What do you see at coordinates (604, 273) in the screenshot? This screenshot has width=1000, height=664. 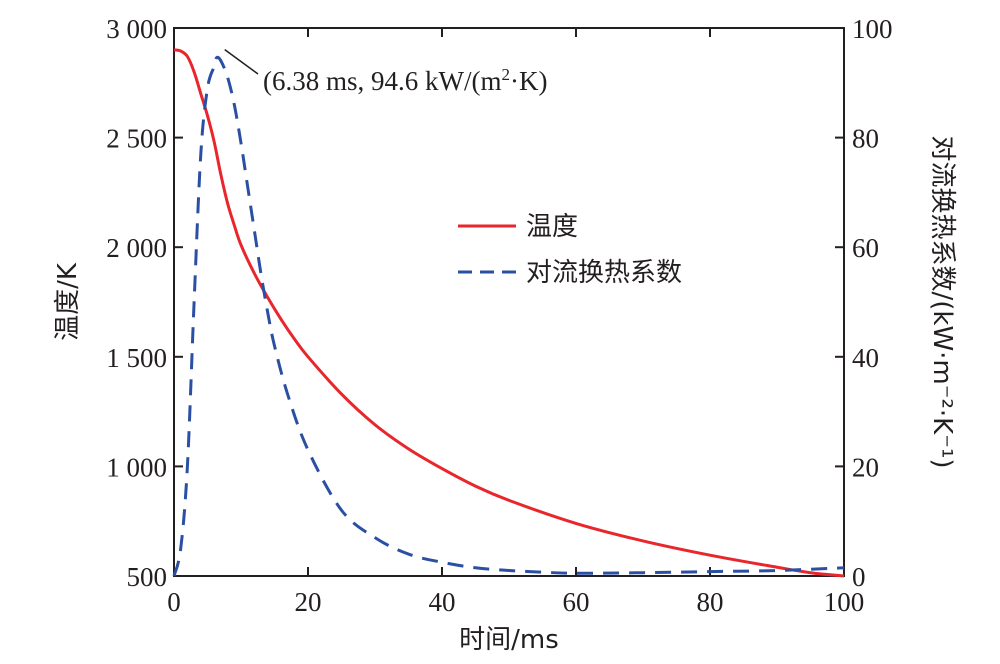 I see `legend-label-convection: 对流换热系数` at bounding box center [604, 273].